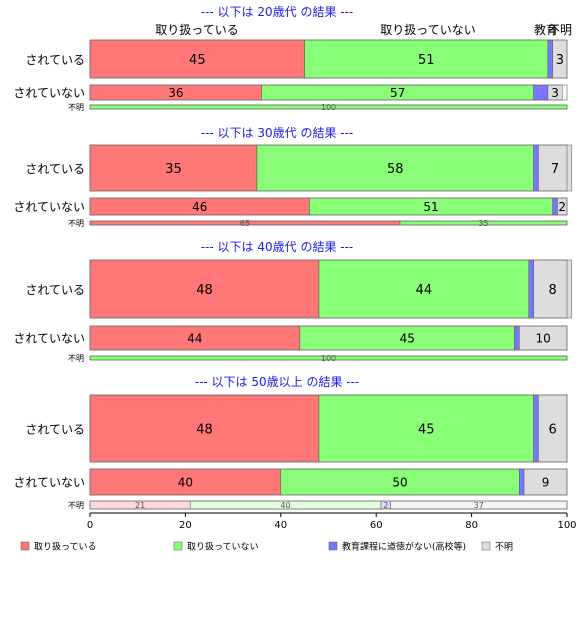 Image resolution: width=580 pixels, height=636 pixels. What do you see at coordinates (55, 169) in the screenshot?
I see `row-label-1-0: されている` at bounding box center [55, 169].